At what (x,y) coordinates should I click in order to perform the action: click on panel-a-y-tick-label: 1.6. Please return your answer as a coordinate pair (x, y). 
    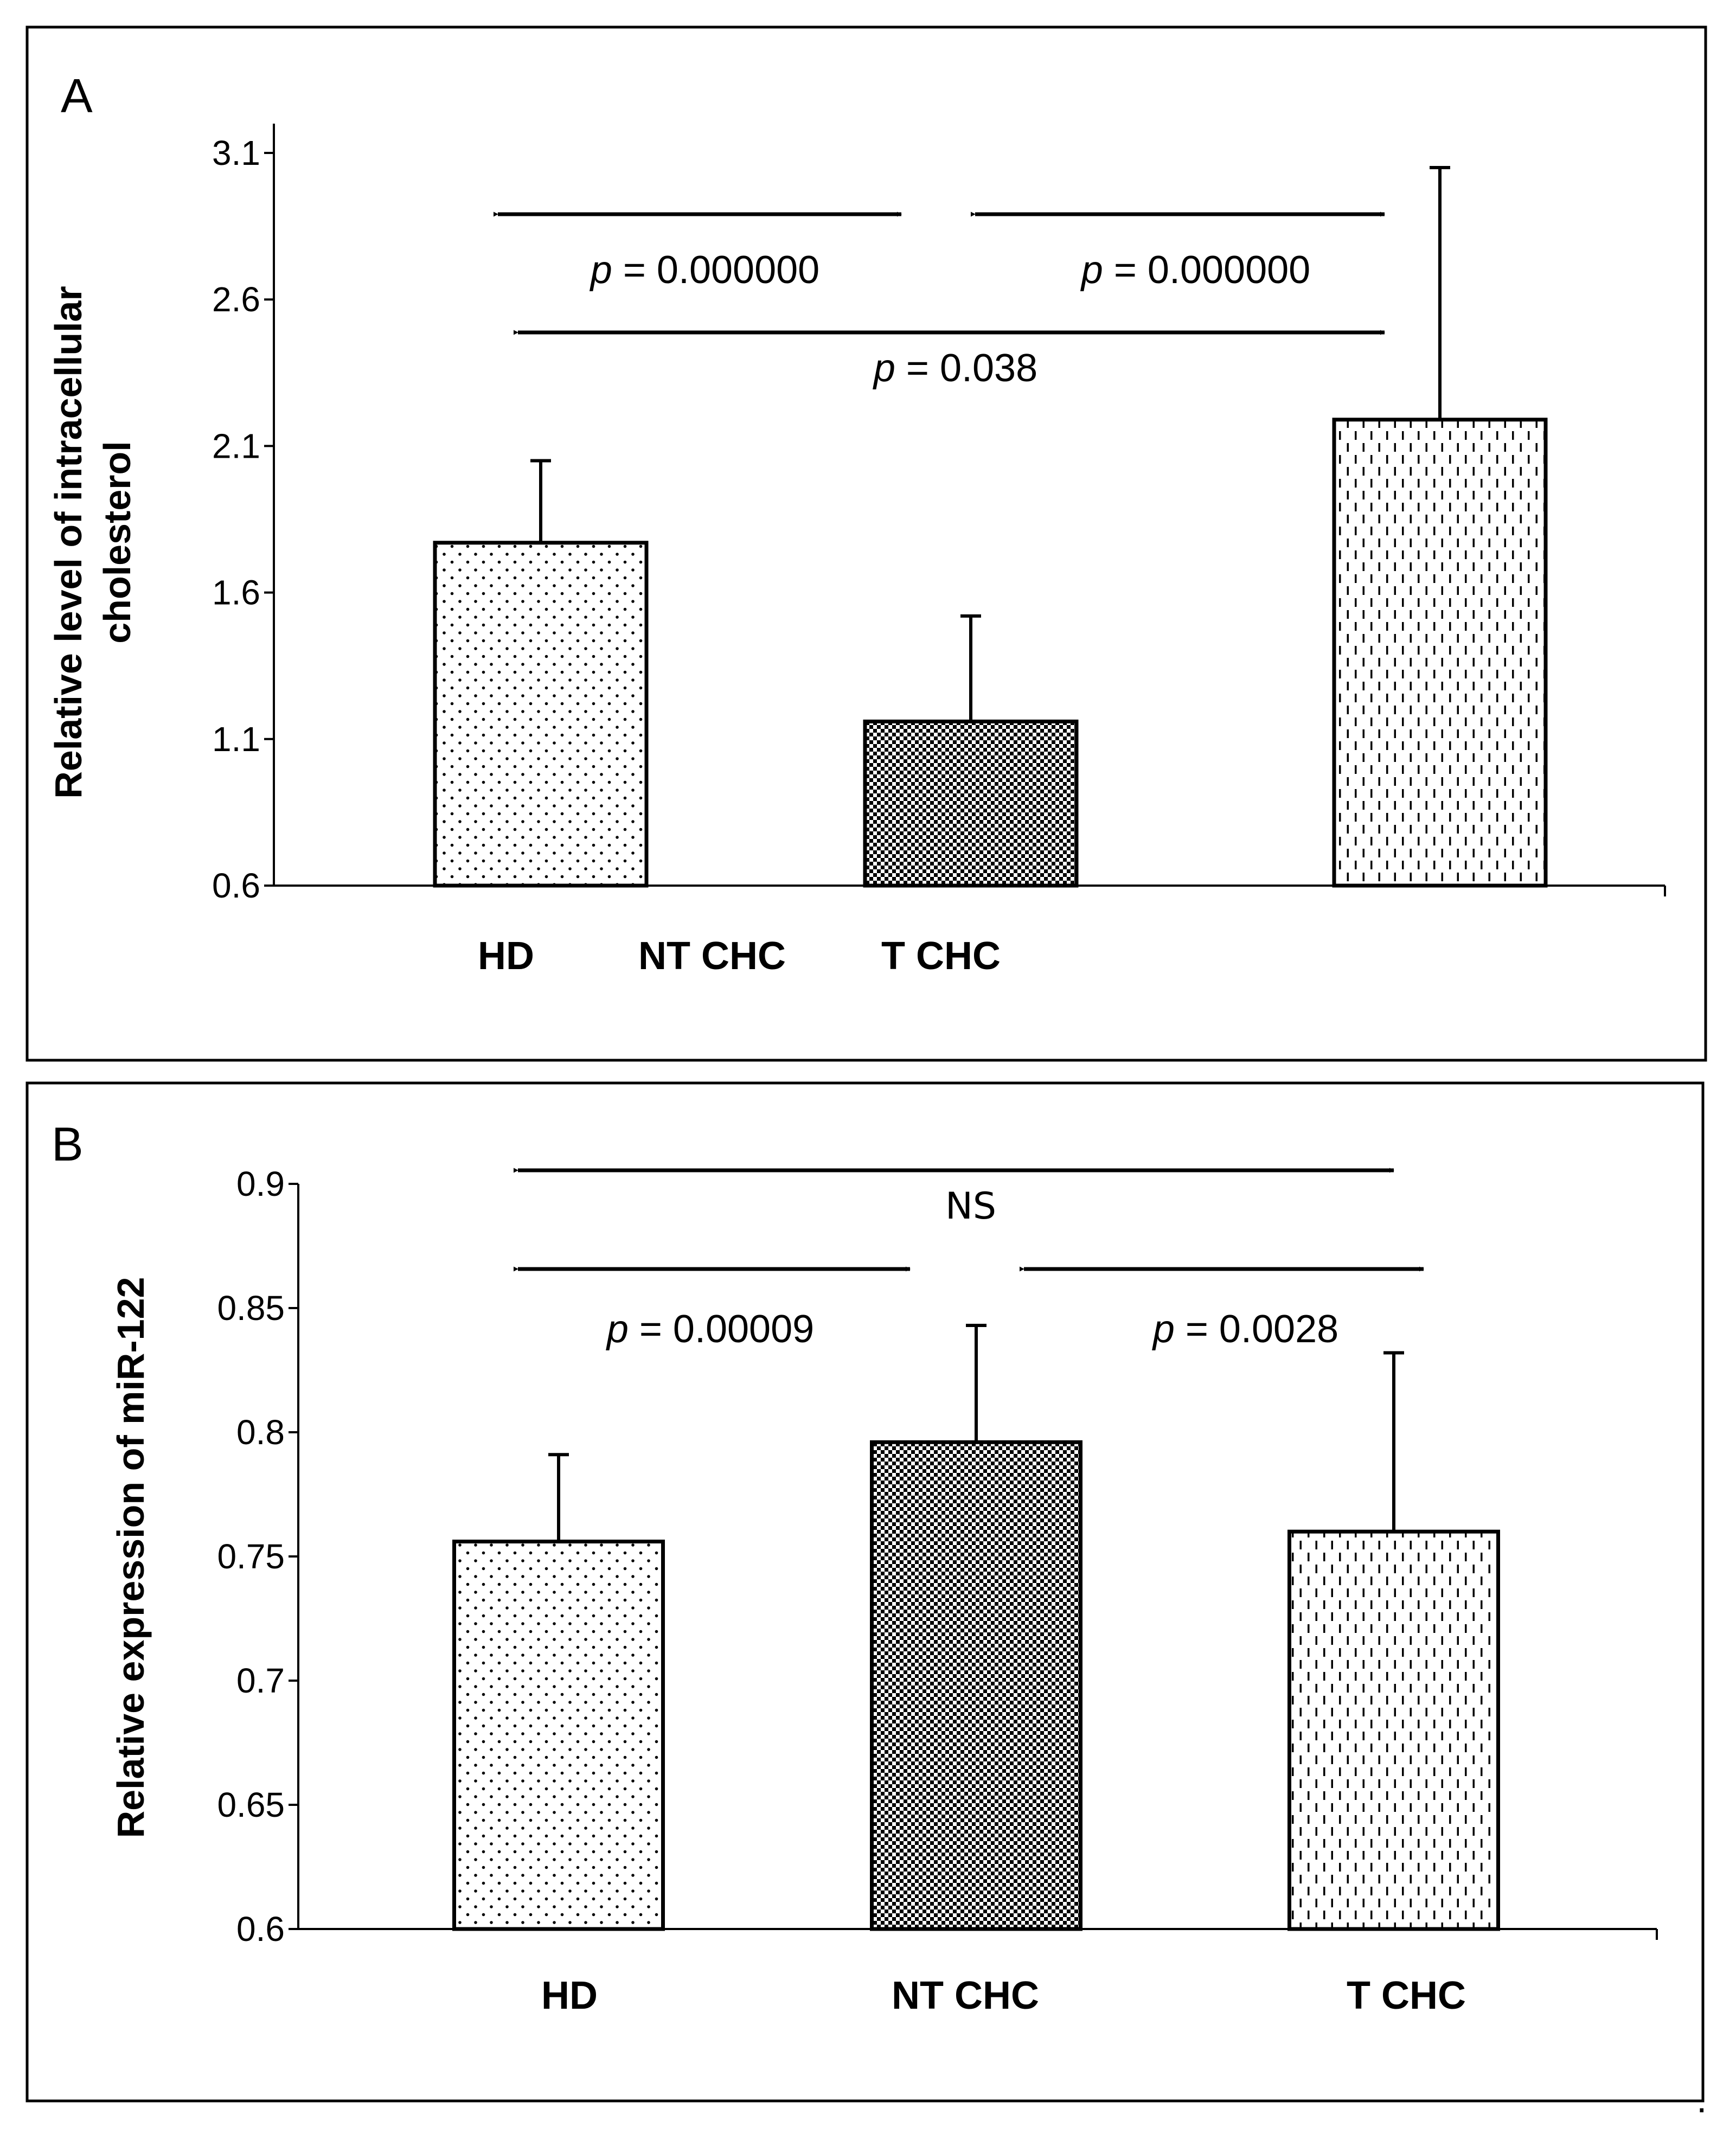
    Looking at the image, I should click on (236, 592).